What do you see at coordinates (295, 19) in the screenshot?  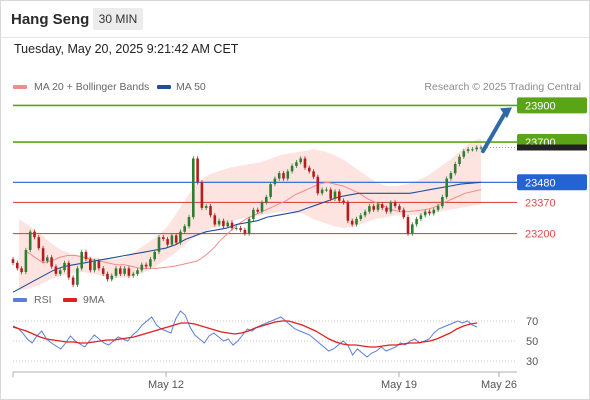 I see `header-bar: Hang Seng 30 MIN` at bounding box center [295, 19].